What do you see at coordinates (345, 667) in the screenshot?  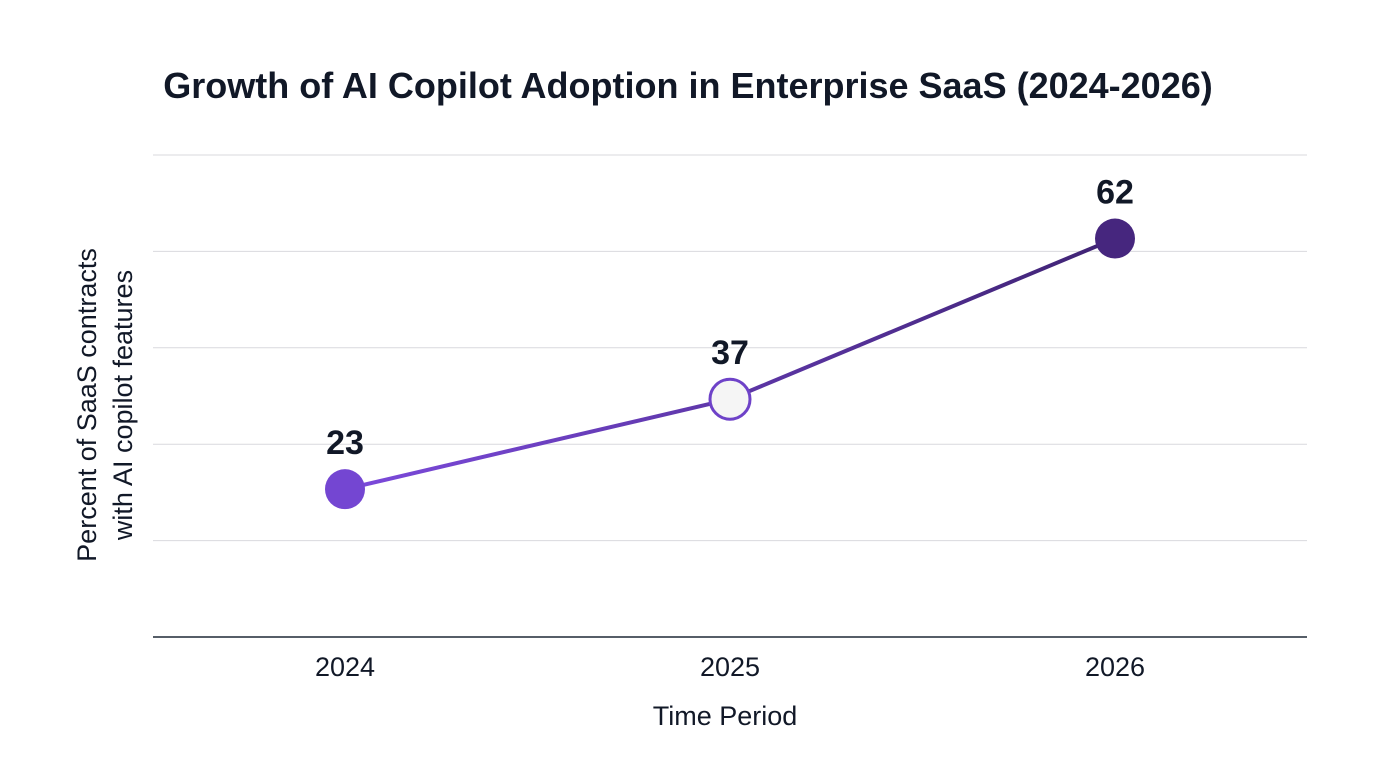 I see `x-tick-label-2024: 2024` at bounding box center [345, 667].